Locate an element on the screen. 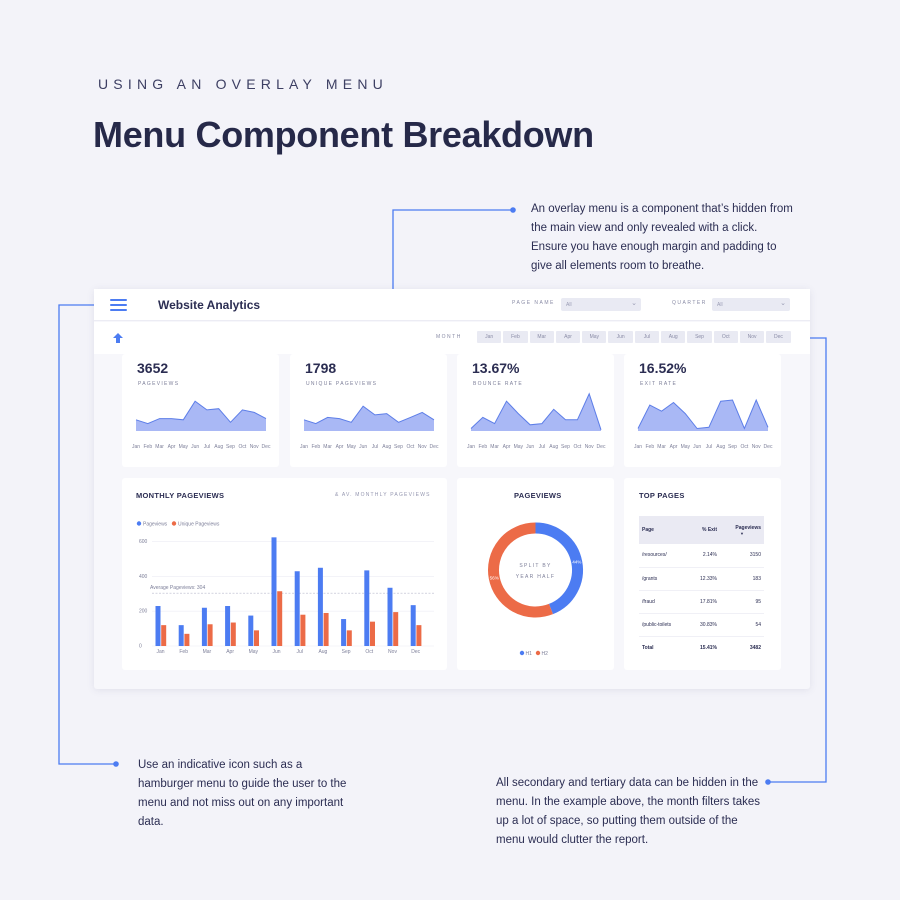 Image resolution: width=900 pixels, height=900 pixels. month-chip-apr: Apr is located at coordinates (568, 337).